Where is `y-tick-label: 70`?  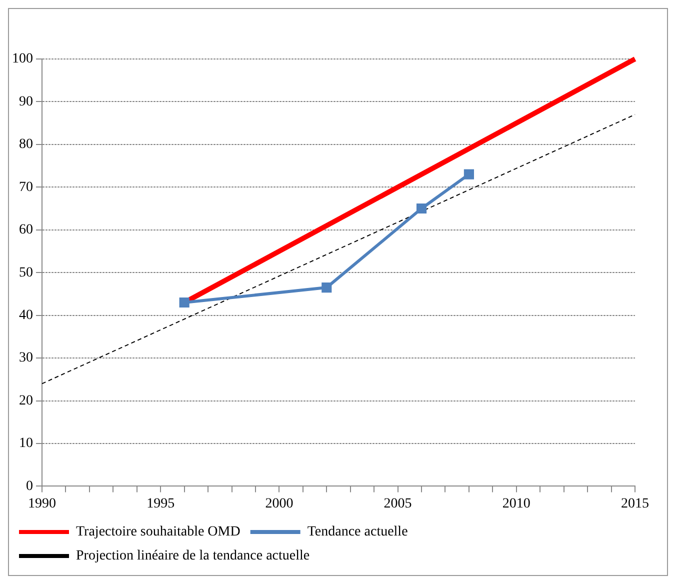
y-tick-label: 70 is located at coordinates (26, 187).